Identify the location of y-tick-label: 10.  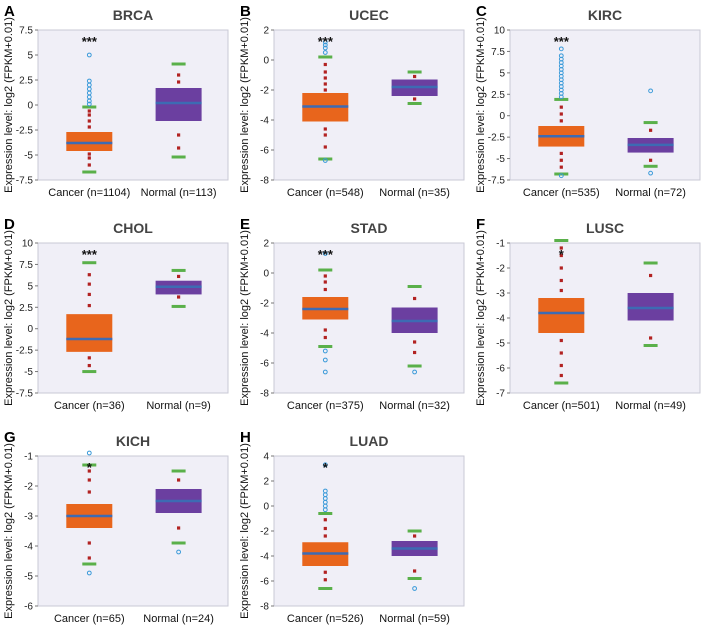
(28, 244).